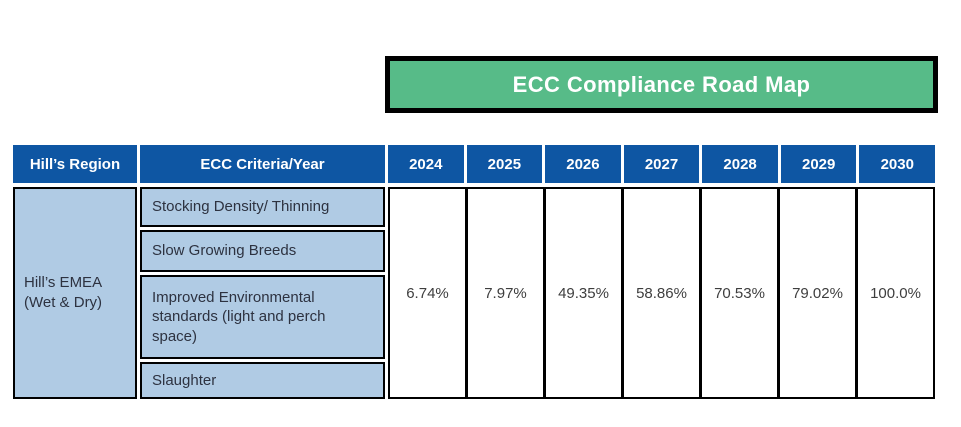 This screenshot has height=427, width=961. I want to click on header-year-2030: 2030, so click(897, 164).